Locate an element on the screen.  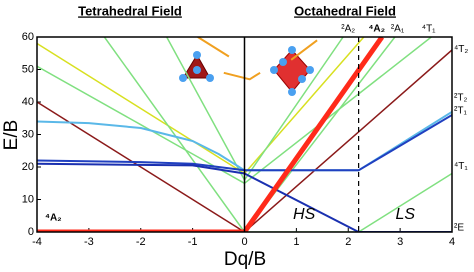
top-term-label: ⁴A₂ is located at coordinates (376, 29).